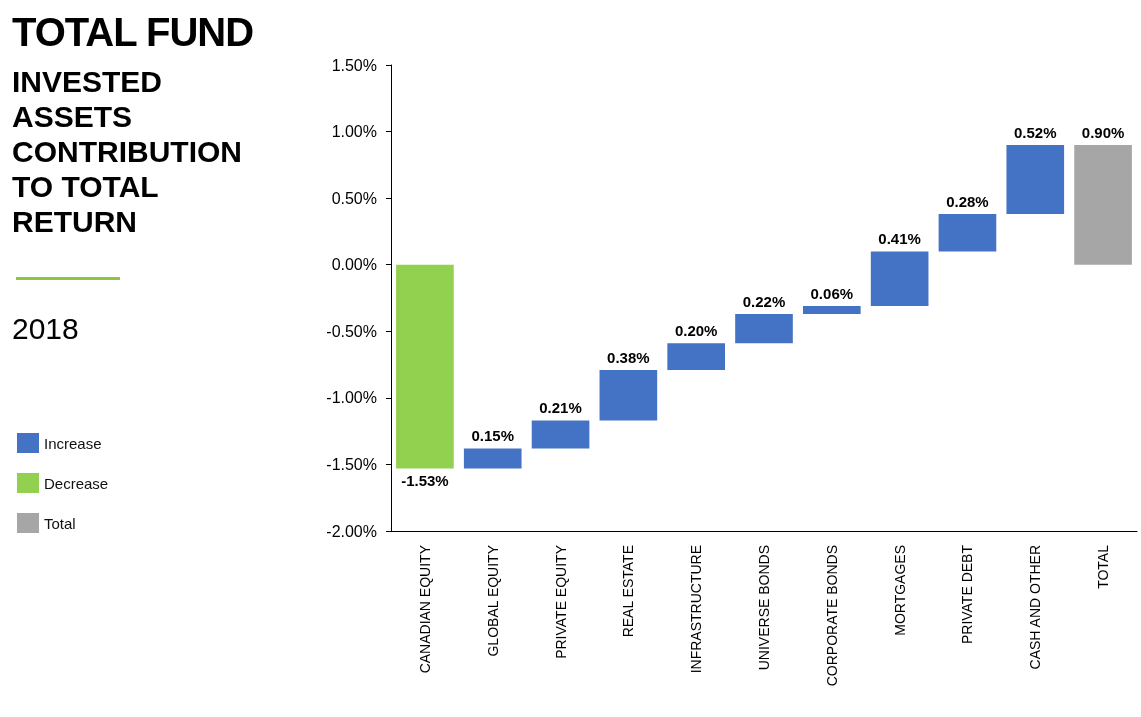 Image resolution: width=1141 pixels, height=717 pixels. I want to click on x-tick-label: UNIVERSE BONDS, so click(764, 608).